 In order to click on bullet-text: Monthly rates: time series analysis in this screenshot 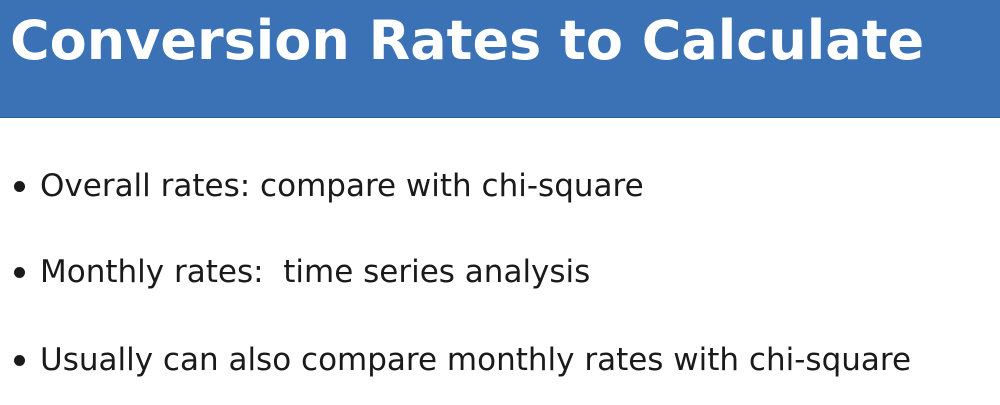, I will do `click(315, 272)`.